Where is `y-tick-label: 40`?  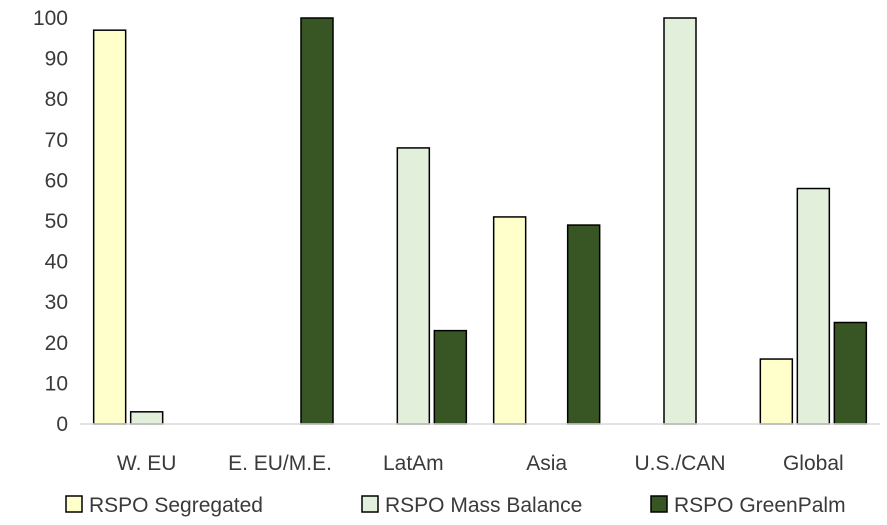 y-tick-label: 40 is located at coordinates (56, 262).